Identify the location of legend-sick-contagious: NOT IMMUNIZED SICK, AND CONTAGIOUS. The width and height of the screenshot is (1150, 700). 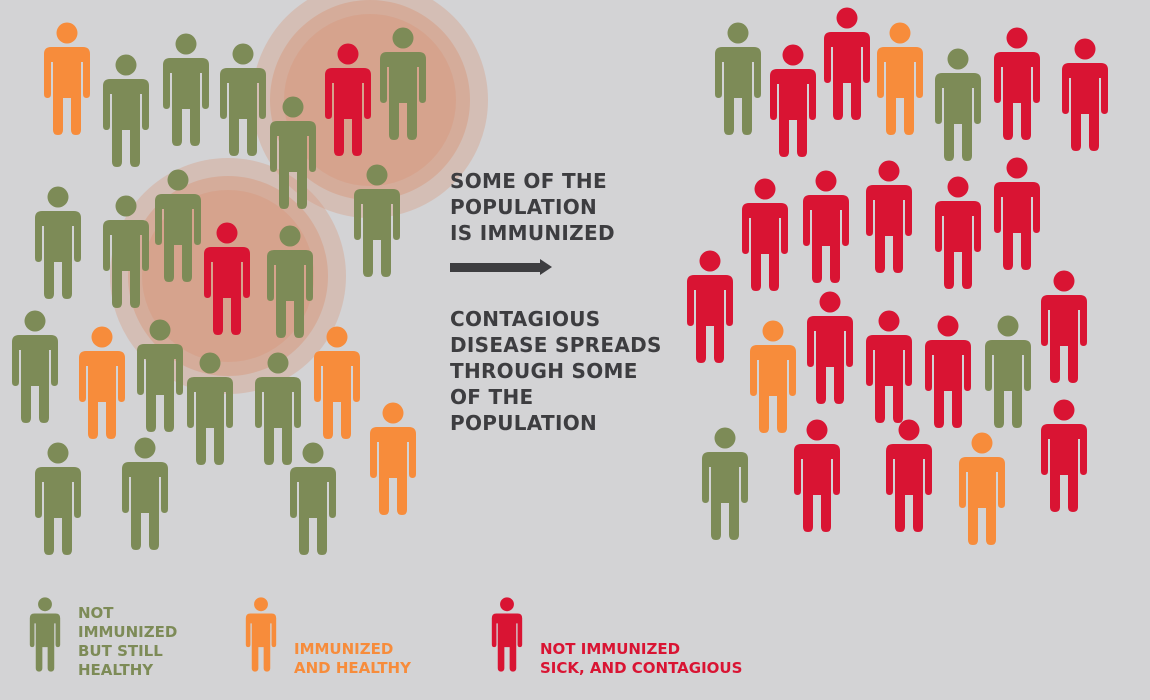
(641, 659).